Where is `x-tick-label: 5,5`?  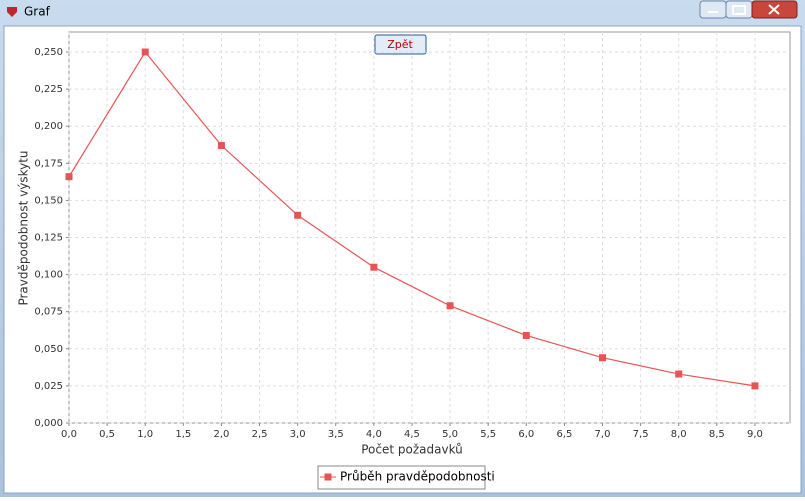 x-tick-label: 5,5 is located at coordinates (488, 434).